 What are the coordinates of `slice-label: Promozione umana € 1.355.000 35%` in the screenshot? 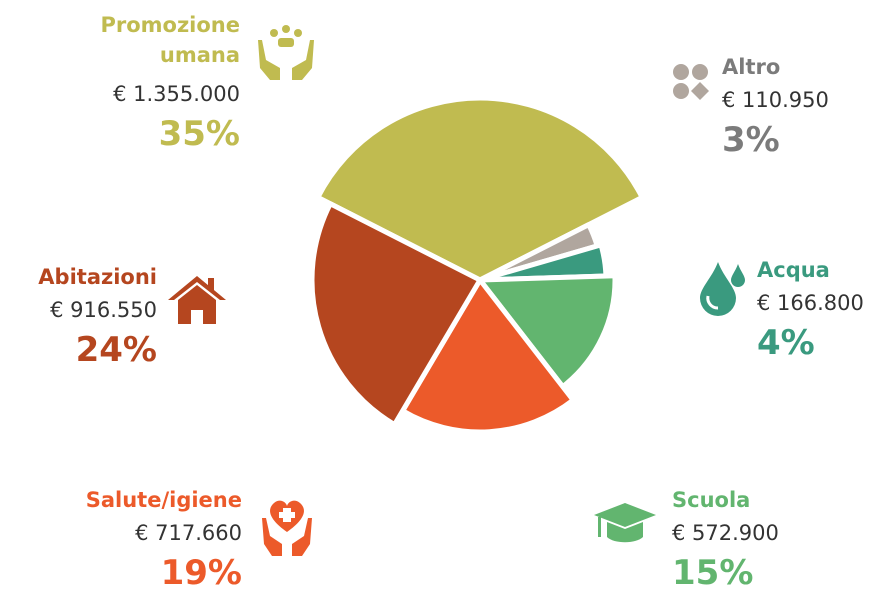 It's located at (140, 83).